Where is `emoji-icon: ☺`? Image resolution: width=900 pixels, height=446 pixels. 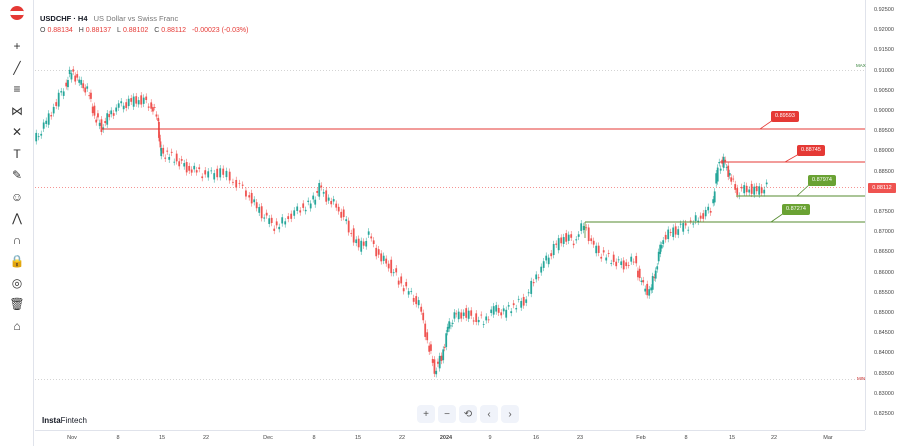 emoji-icon: ☺ is located at coordinates (17, 196).